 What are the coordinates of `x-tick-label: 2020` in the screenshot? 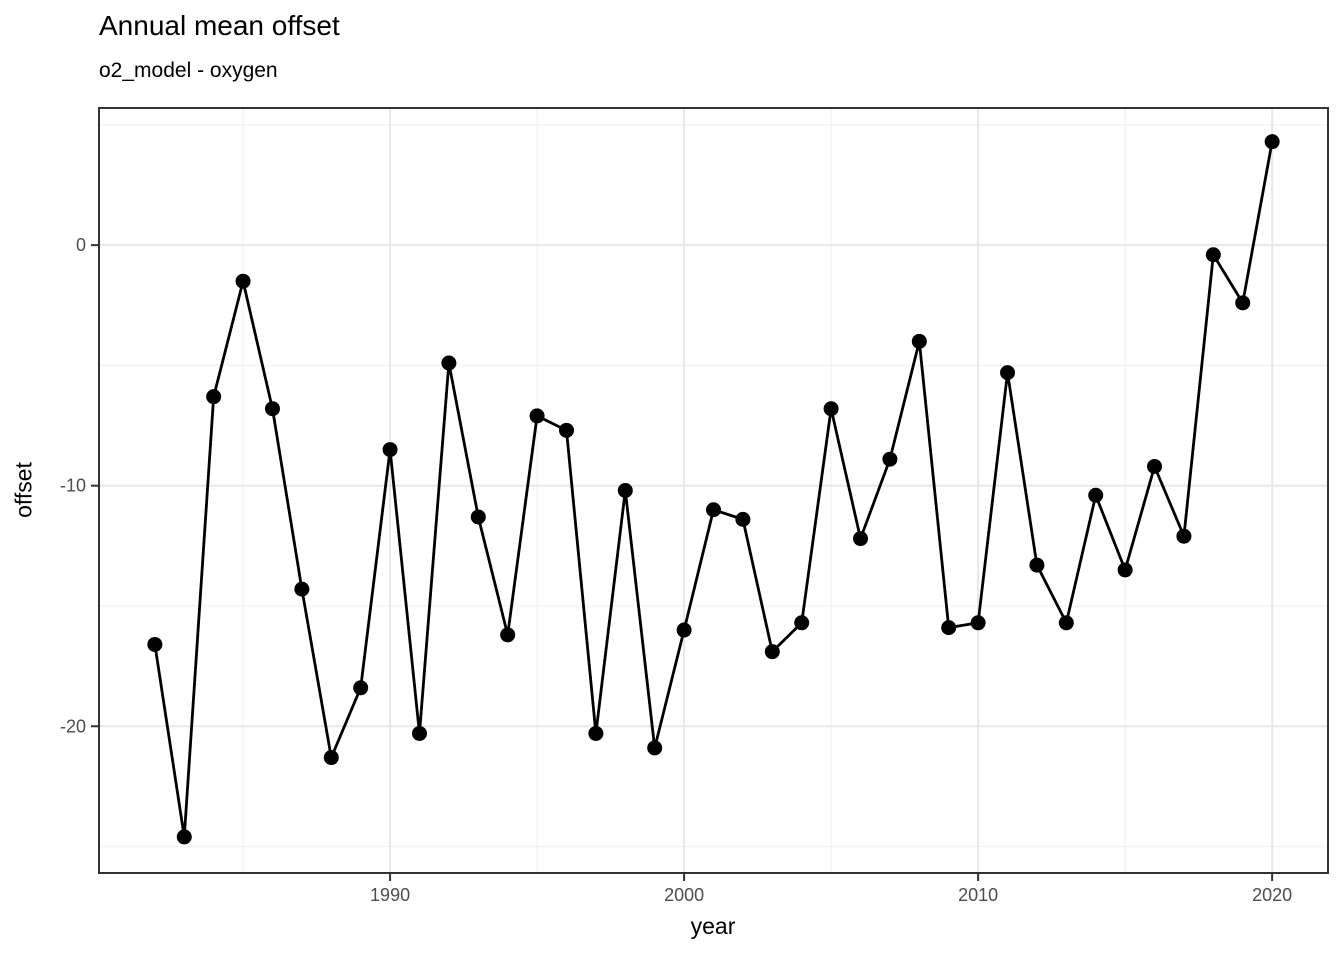 It's located at (1272, 895).